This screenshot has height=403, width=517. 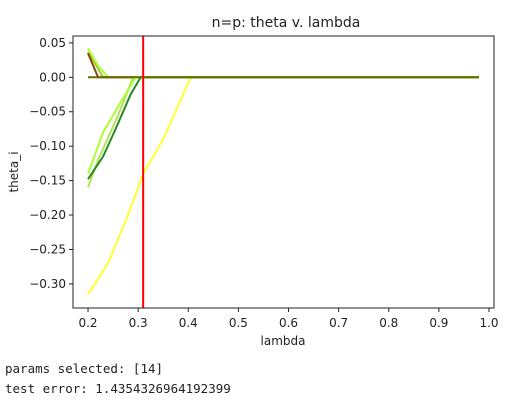 What do you see at coordinates (47, 215) in the screenshot?
I see `y-tick-label: −0.20` at bounding box center [47, 215].